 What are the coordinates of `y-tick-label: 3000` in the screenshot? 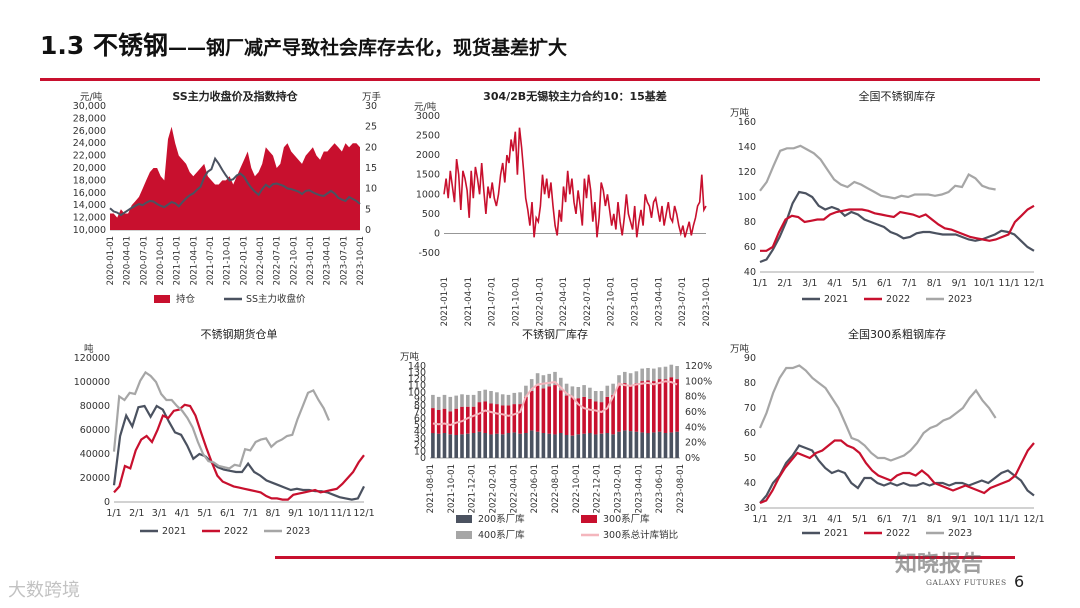 It's located at (428, 116).